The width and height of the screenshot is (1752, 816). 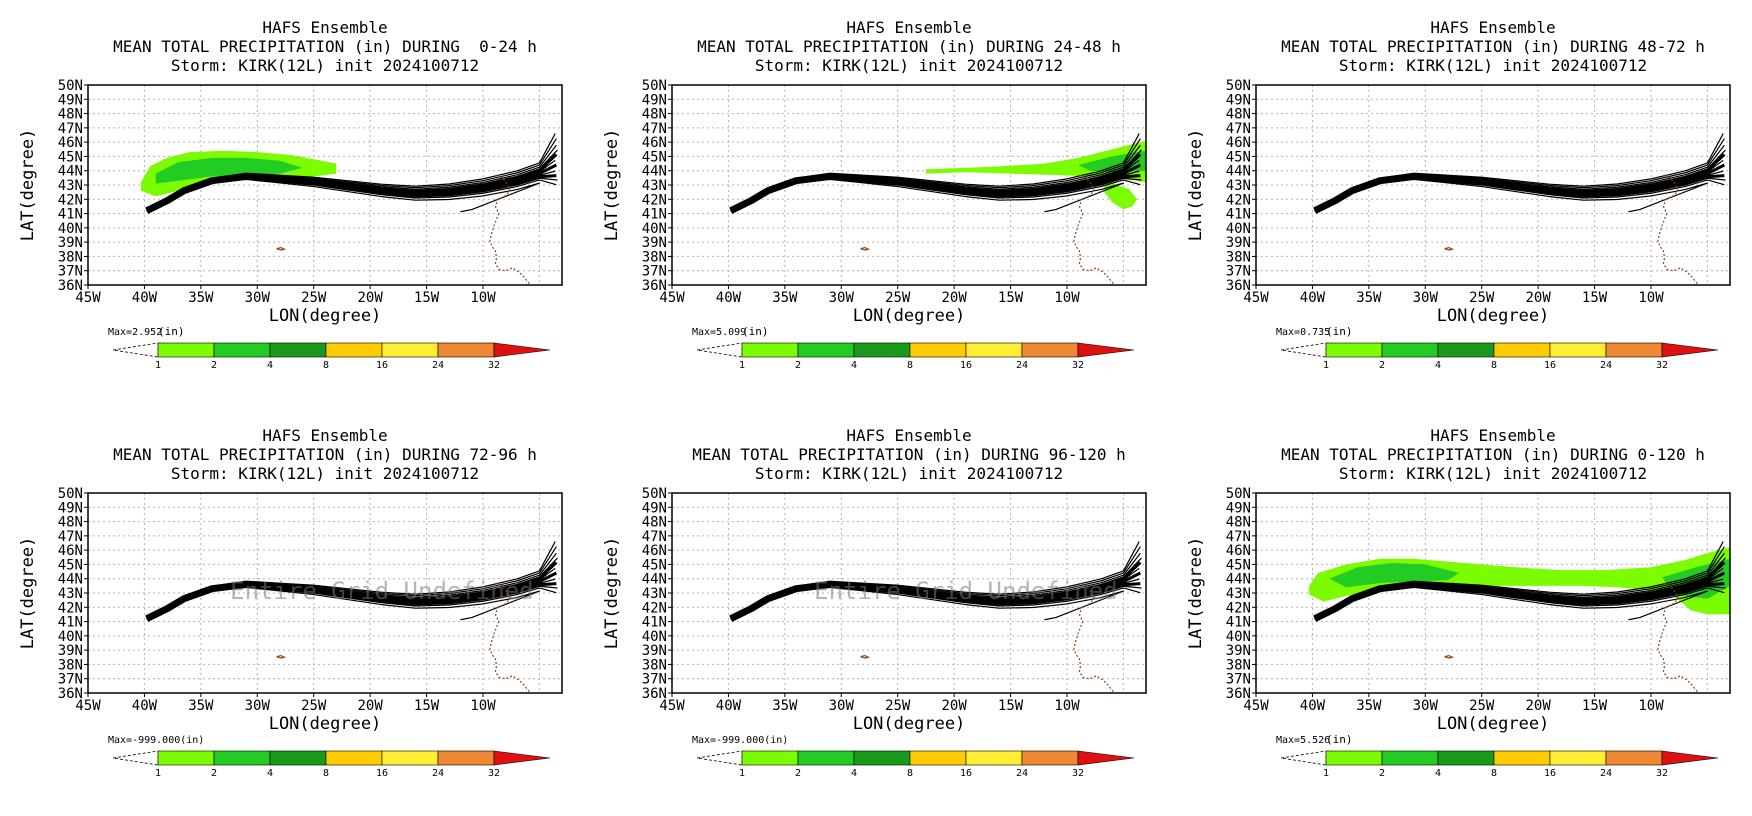 I want to click on lat-tick-label: 47N, so click(x=70, y=129).